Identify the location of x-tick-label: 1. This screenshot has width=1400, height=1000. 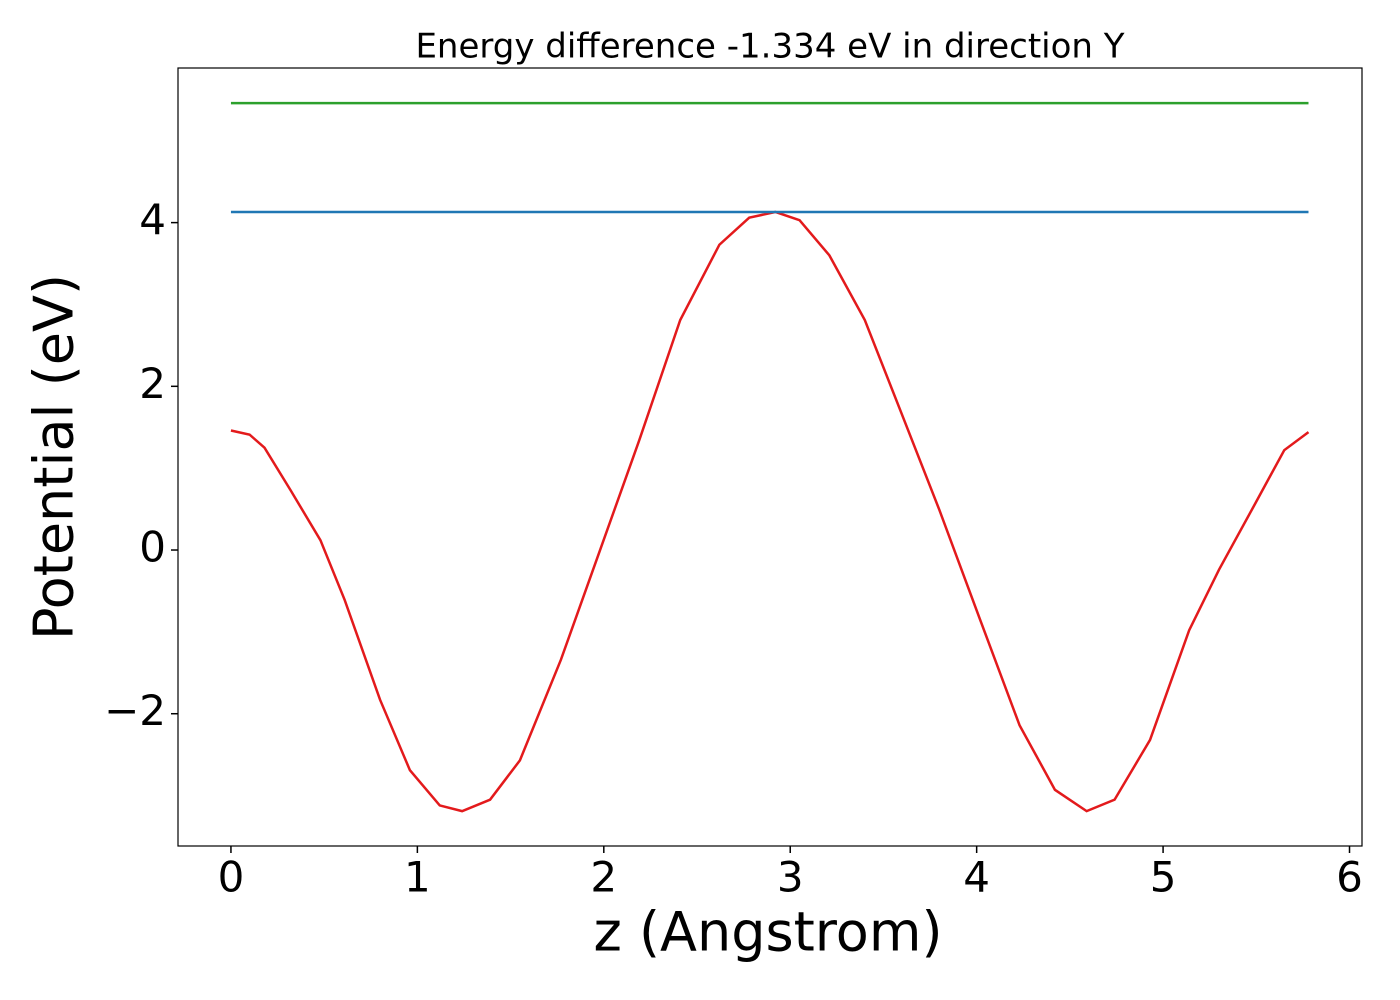
(417, 877).